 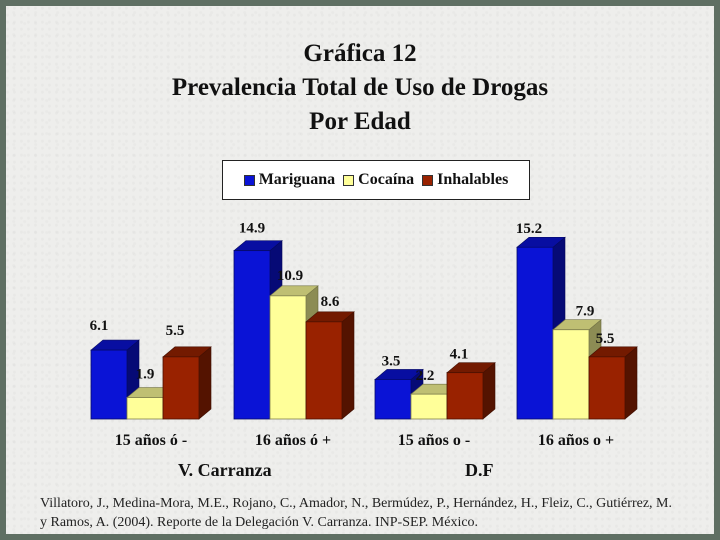 I want to click on category-label-2: 15 años o -, so click(x=434, y=440).